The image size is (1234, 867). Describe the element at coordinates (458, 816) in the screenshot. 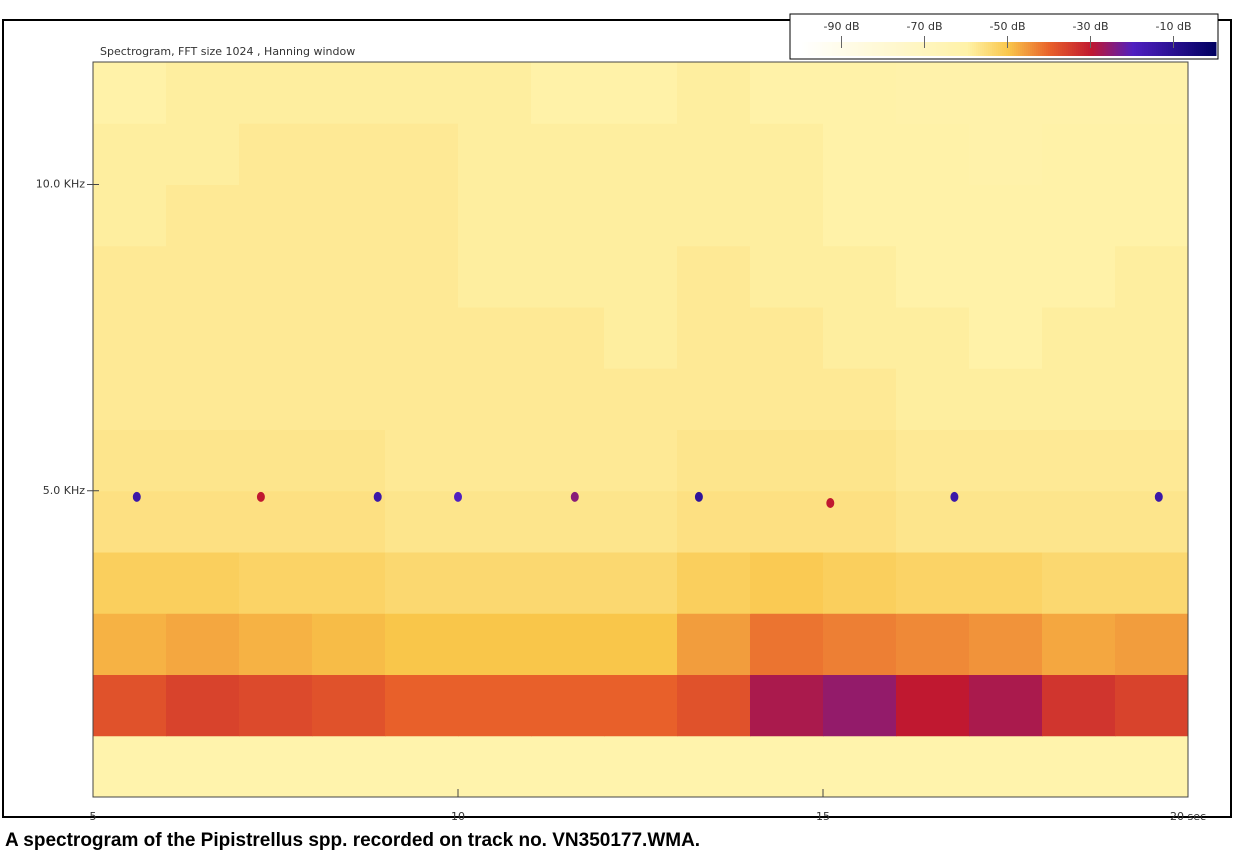

I see `x-tick-label: 10` at that location.